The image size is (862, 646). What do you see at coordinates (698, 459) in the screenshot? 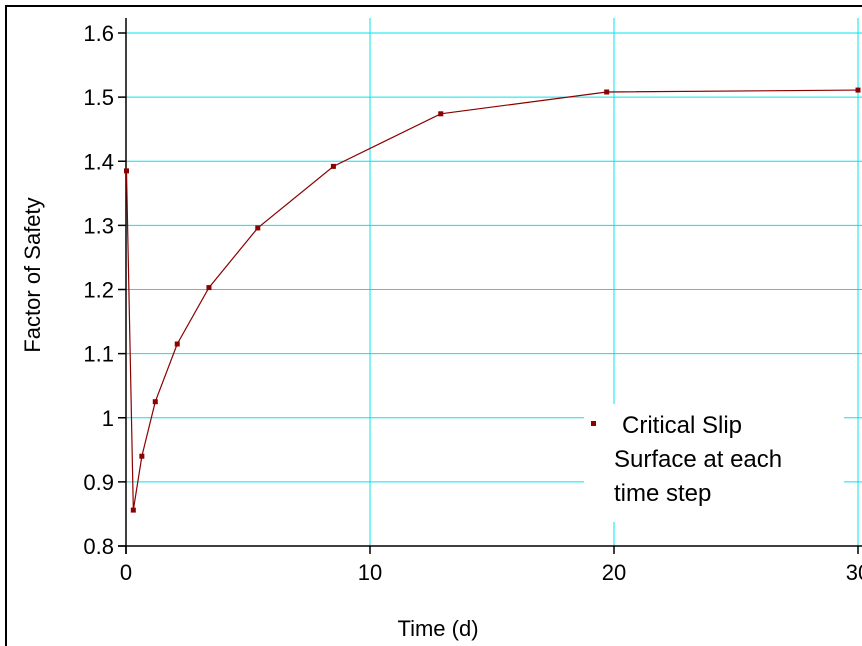
I see `legend-label-line-2: Surface at each` at bounding box center [698, 459].